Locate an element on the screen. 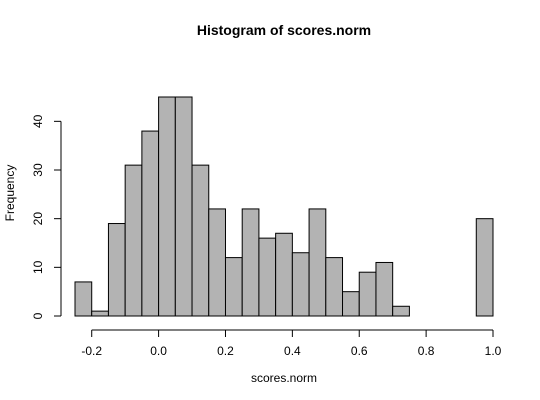 The height and width of the screenshot is (400, 540). x-tick-label: -0.2 is located at coordinates (91, 351).